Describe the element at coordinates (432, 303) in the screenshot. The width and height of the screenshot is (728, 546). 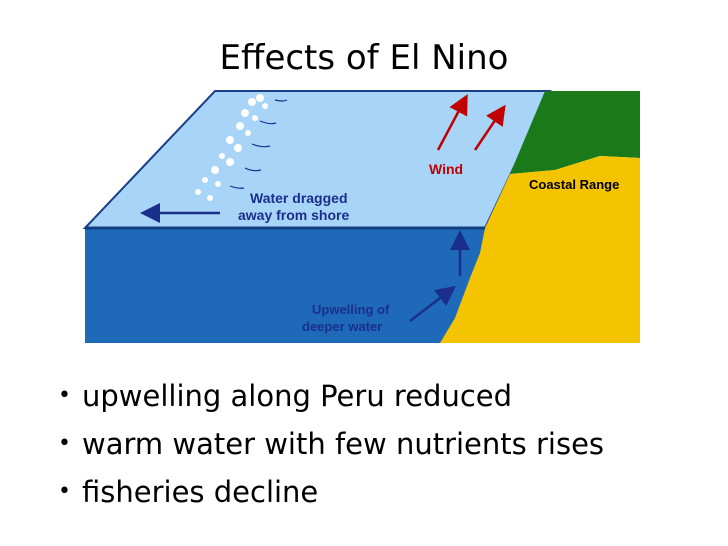
I see `upwelling-arrow-diagonal` at that location.